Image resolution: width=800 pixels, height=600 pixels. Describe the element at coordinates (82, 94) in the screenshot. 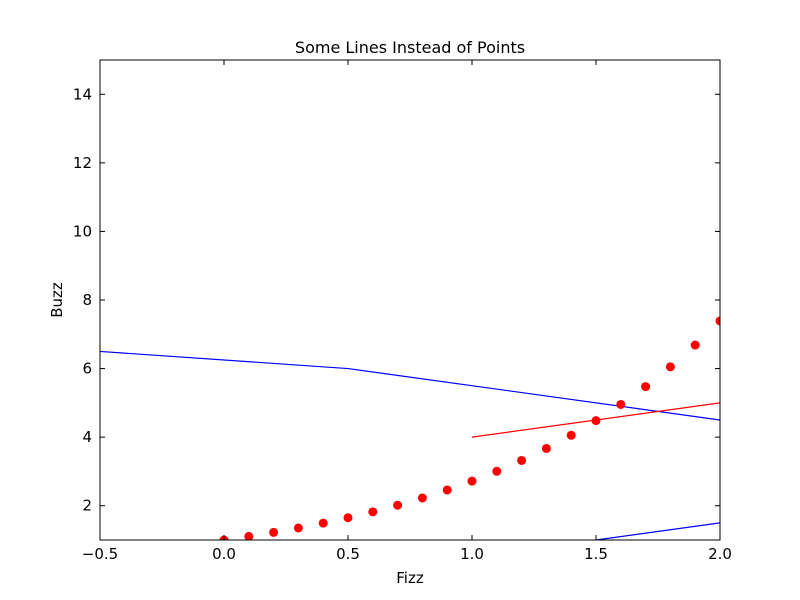

I see `y-tick-label: 14` at that location.